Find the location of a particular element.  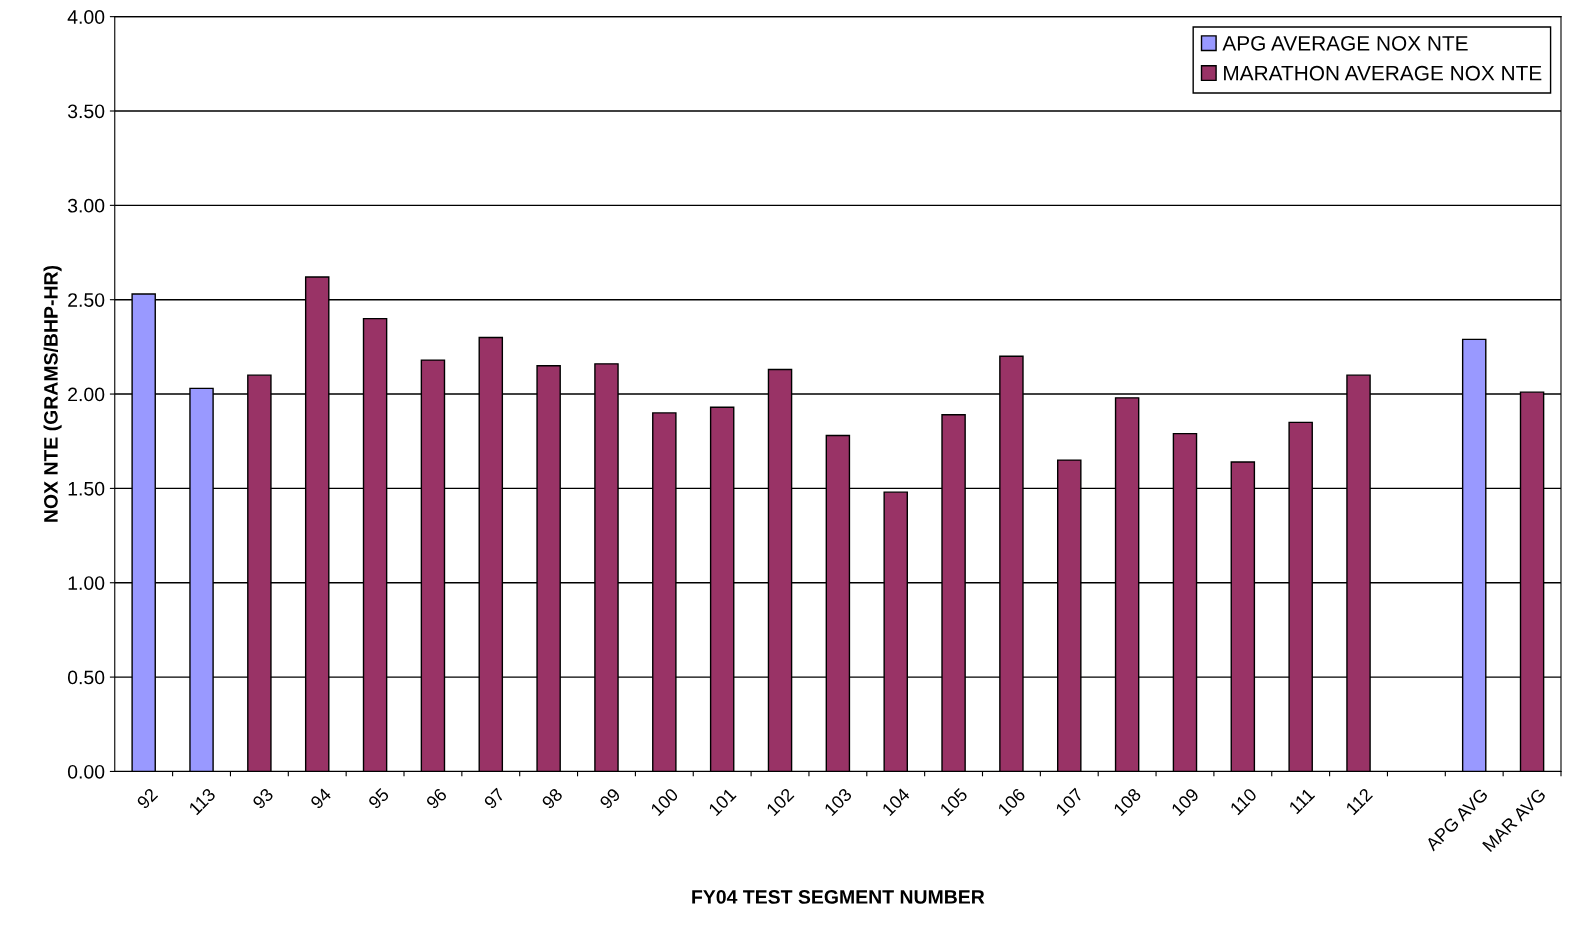

x-tick-label: 113 is located at coordinates (202, 801).